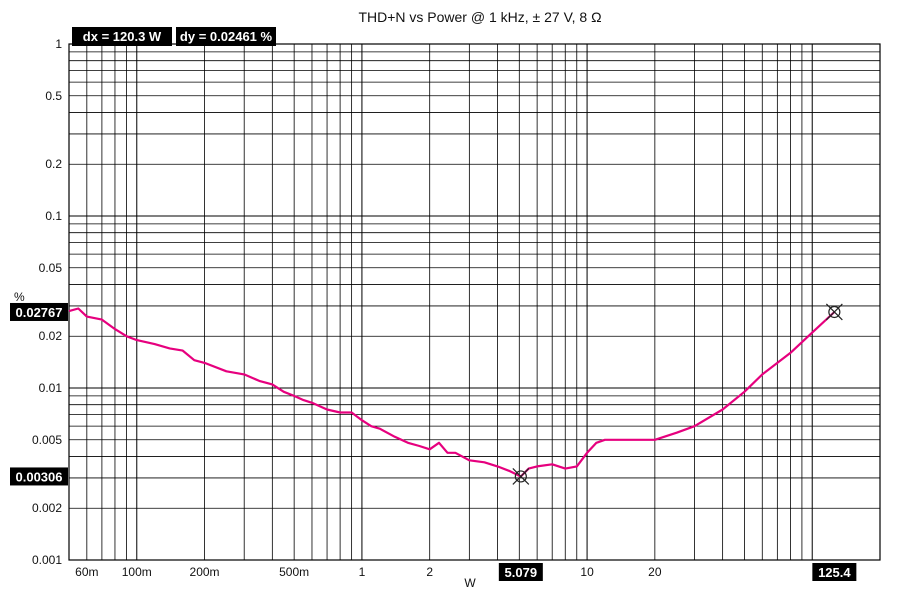  What do you see at coordinates (368, 572) in the screenshot?
I see `x-tick-labels: 60m 100m 200m 500m 1 2 10 20` at bounding box center [368, 572].